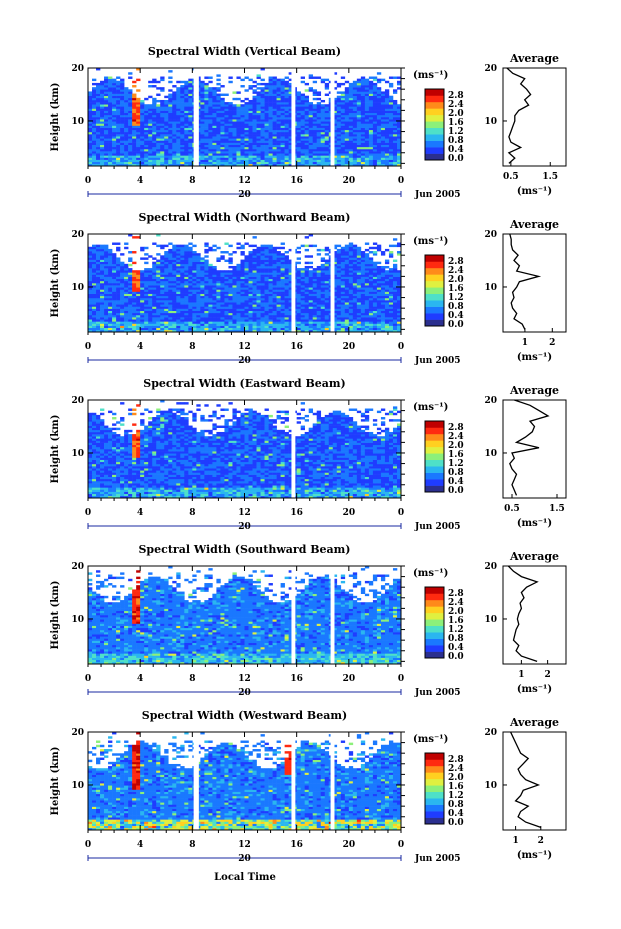 Image resolution: width=621 pixels, height=929 pixels. I want to click on x-axis-label: Local Time, so click(245, 877).